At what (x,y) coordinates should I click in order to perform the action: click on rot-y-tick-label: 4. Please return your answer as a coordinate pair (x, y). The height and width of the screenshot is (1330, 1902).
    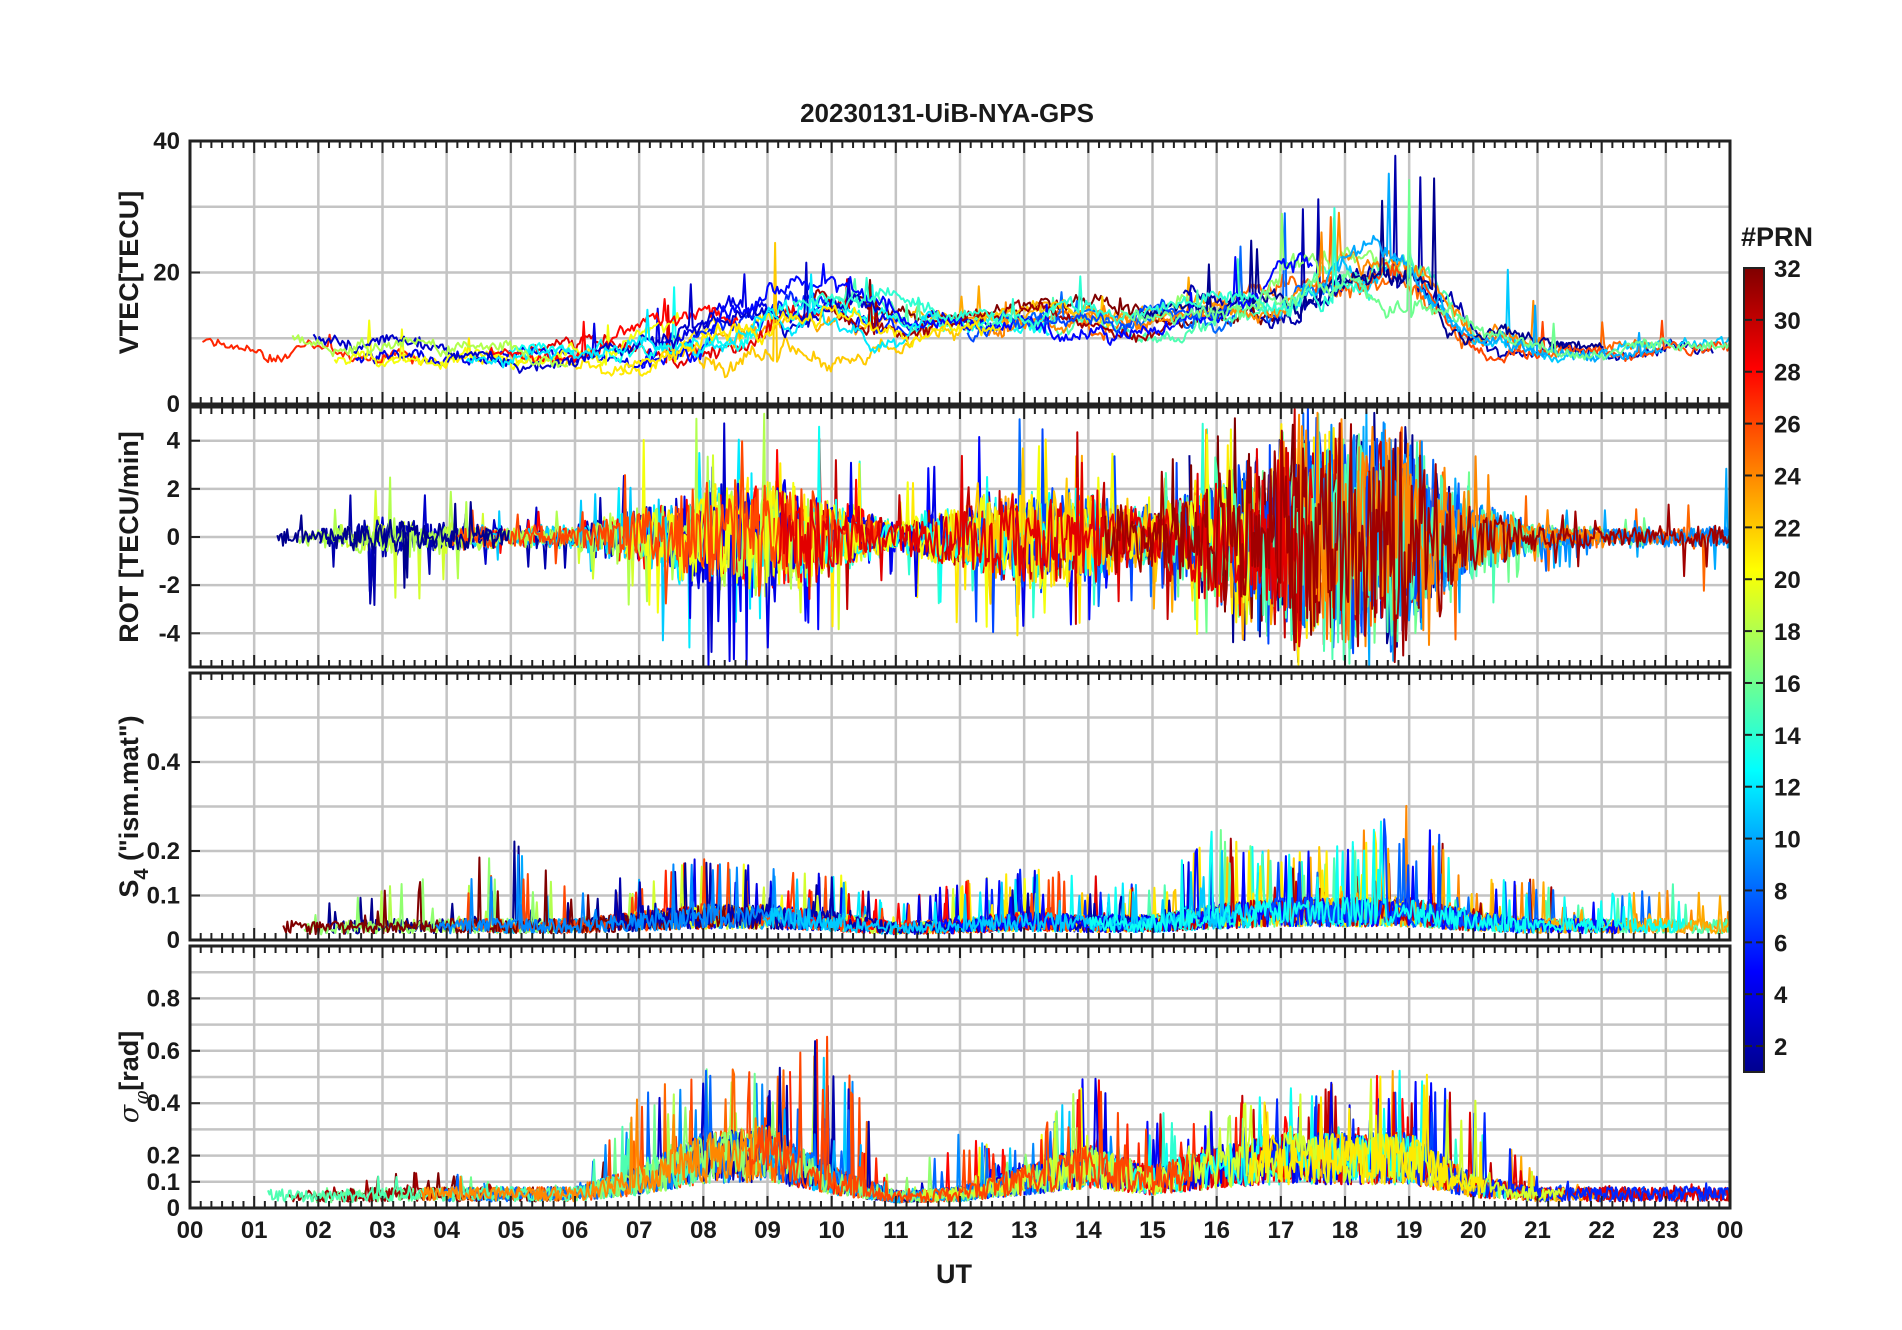
    Looking at the image, I should click on (174, 441).